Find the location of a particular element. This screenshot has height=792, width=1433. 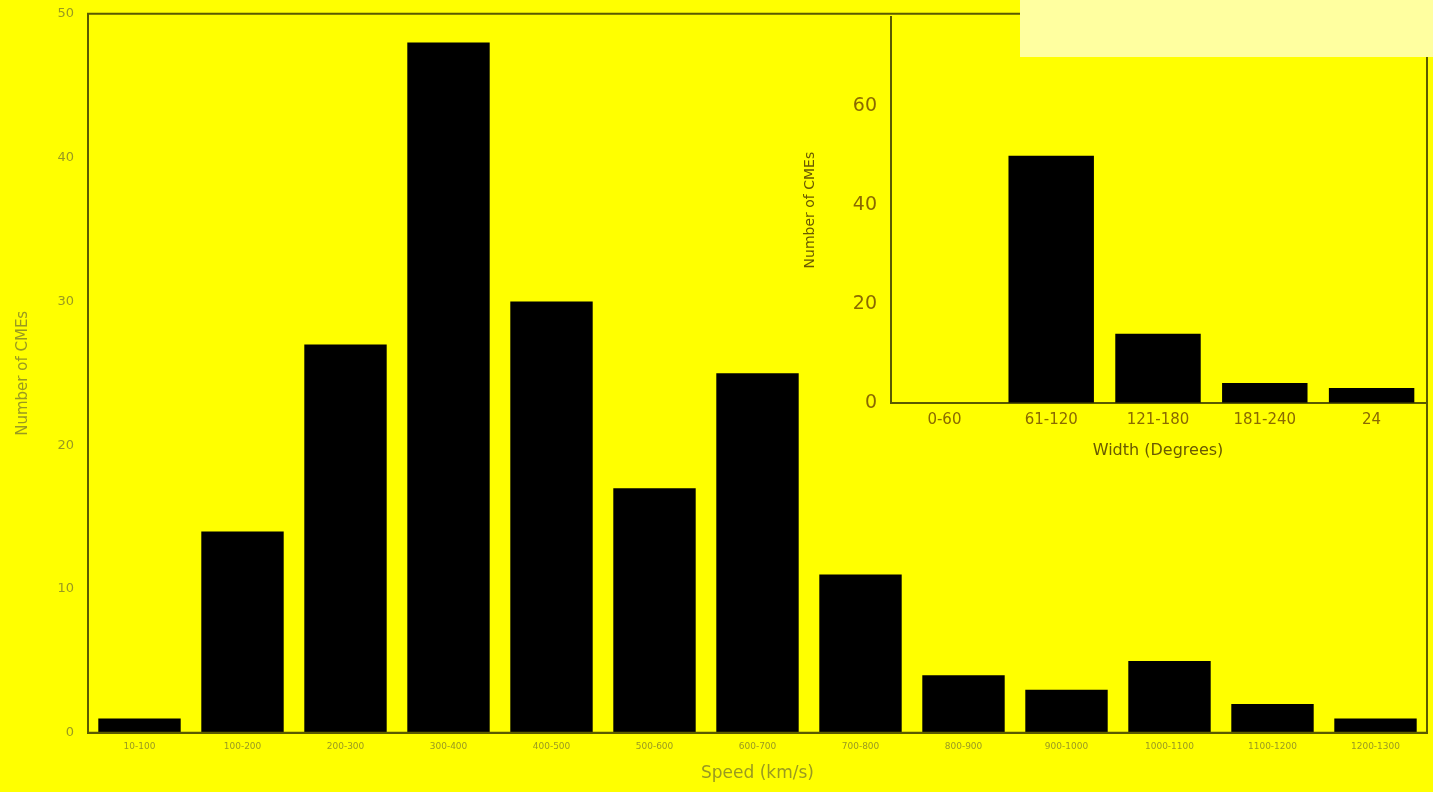

x-tick-label: 800-900 is located at coordinates (963, 745).